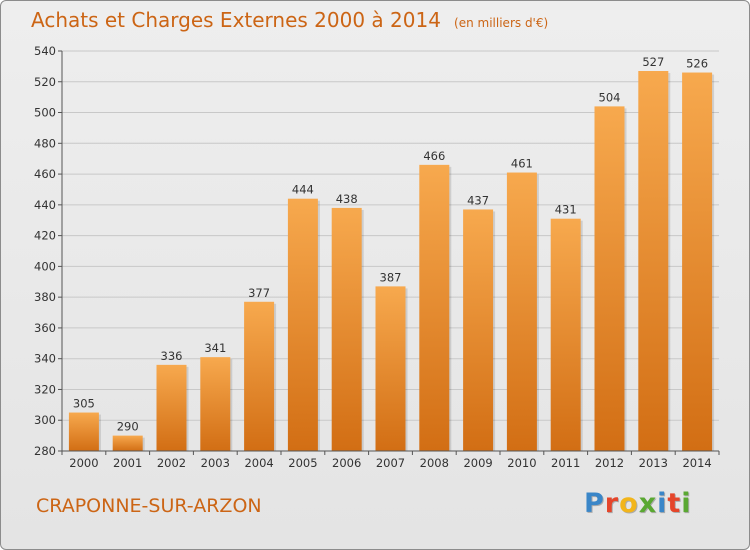  Describe the element at coordinates (45, 205) in the screenshot. I see `y-tick-label: 440` at that location.